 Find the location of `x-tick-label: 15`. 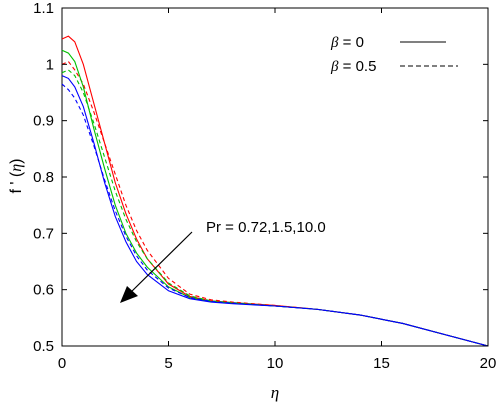

x-tick-label: 15 is located at coordinates (381, 363).